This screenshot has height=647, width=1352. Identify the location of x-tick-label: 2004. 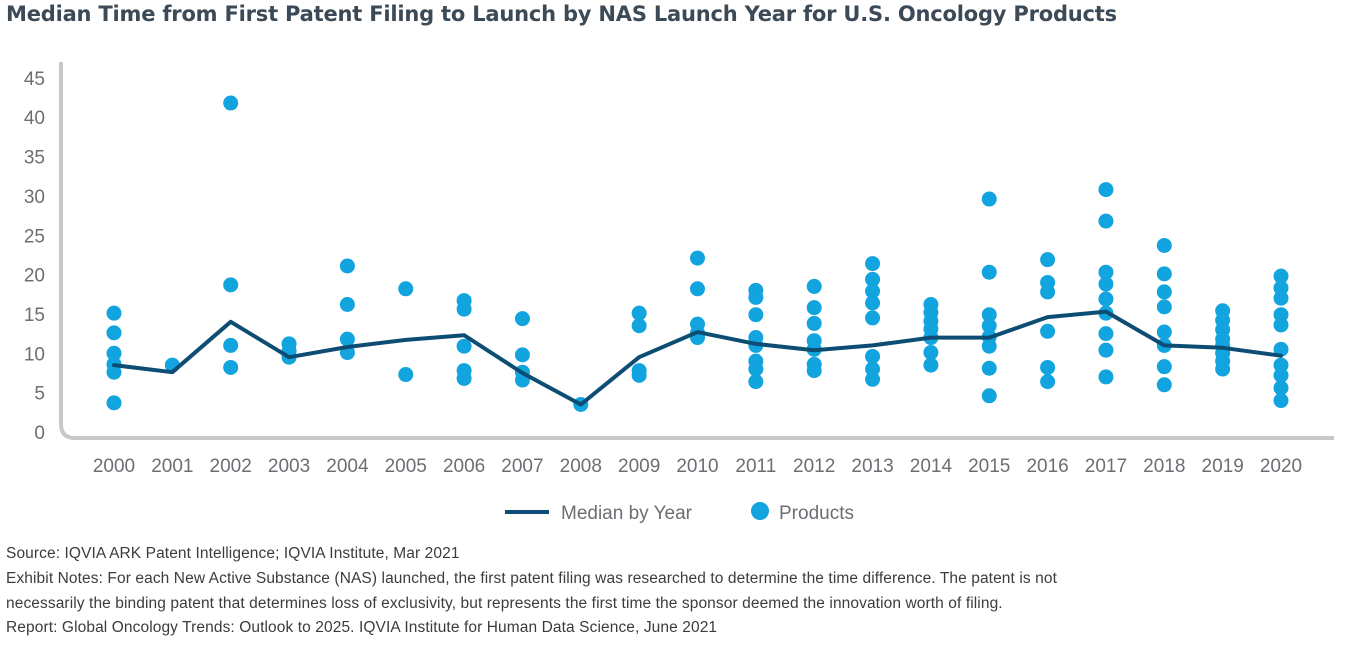
(347, 466).